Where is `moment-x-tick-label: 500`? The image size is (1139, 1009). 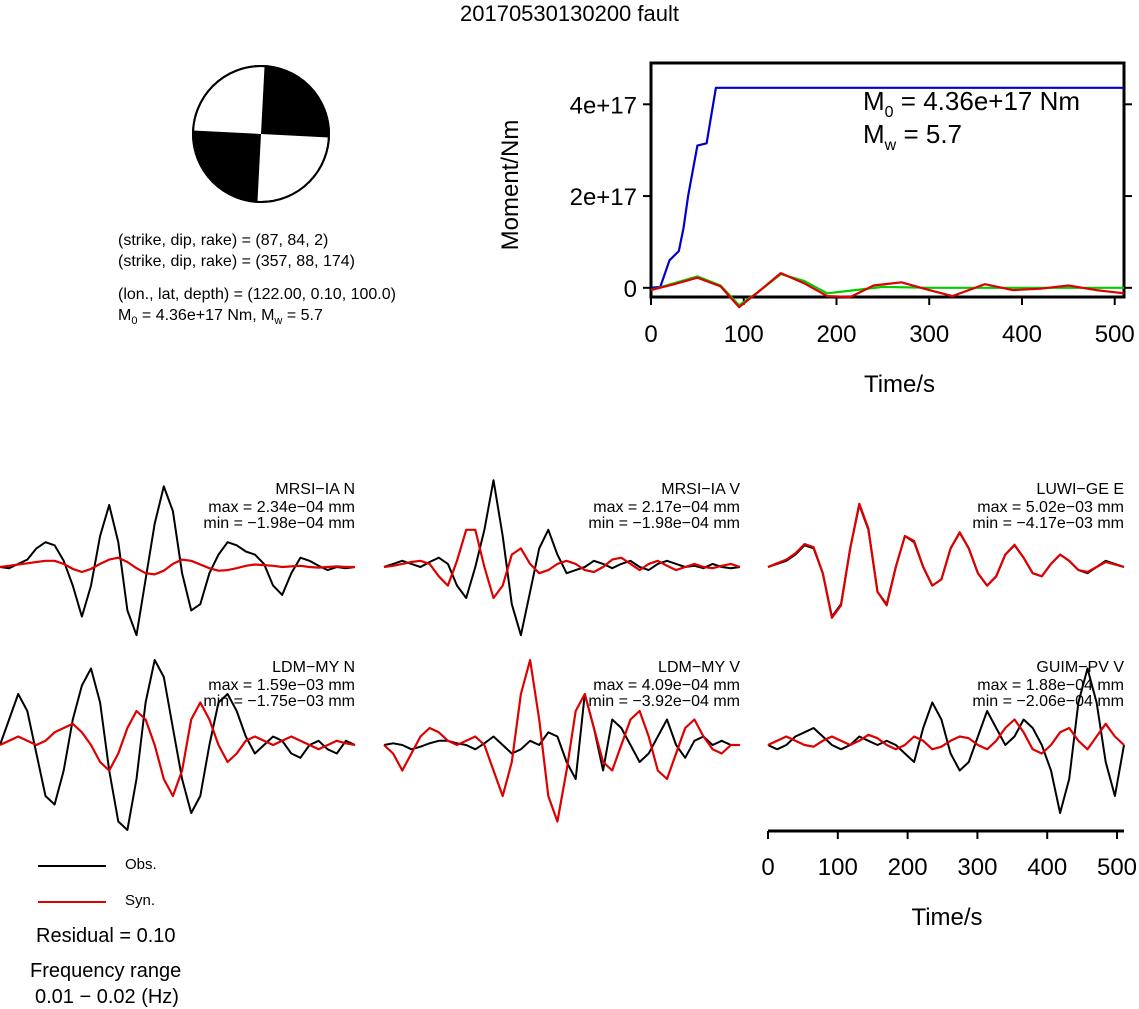
moment-x-tick-label: 500 is located at coordinates (1115, 334).